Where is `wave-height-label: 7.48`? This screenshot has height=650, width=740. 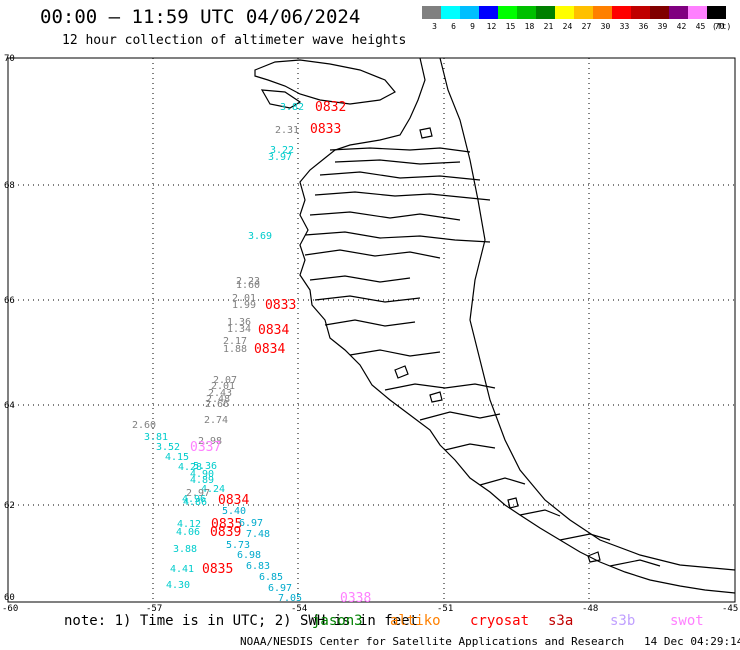
wave-height-label: 7.48 is located at coordinates (258, 534).